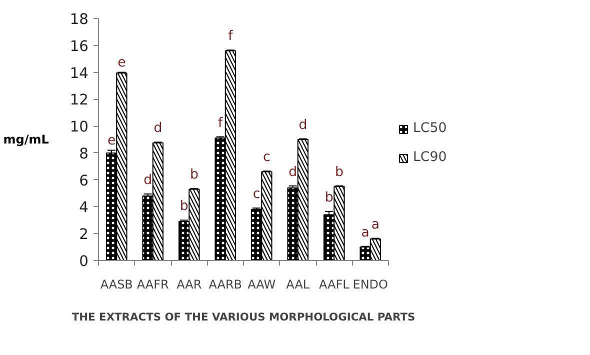 The width and height of the screenshot is (590, 355). I want to click on legend-label: LC90, so click(430, 157).